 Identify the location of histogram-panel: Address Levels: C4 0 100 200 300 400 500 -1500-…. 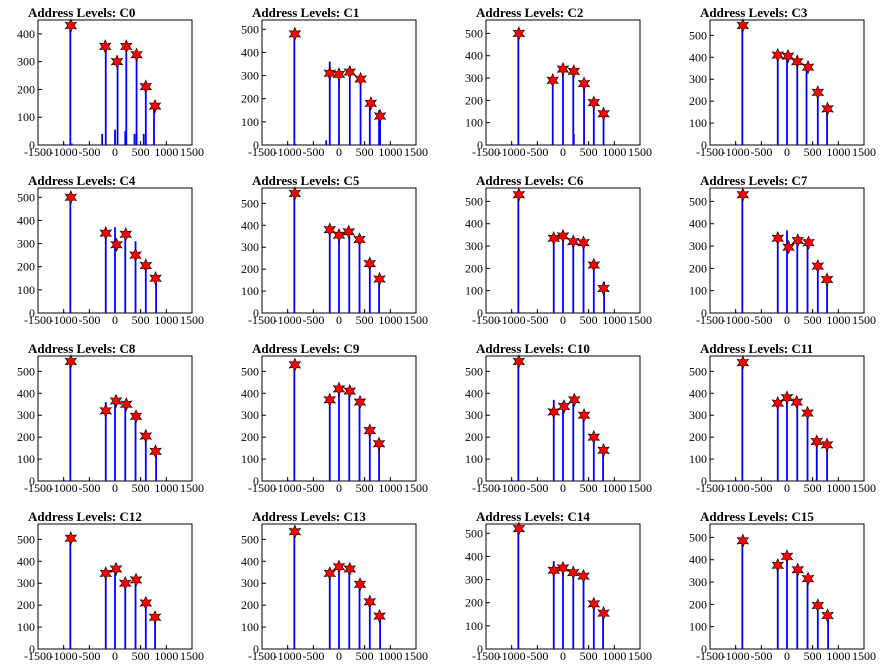
(112, 252).